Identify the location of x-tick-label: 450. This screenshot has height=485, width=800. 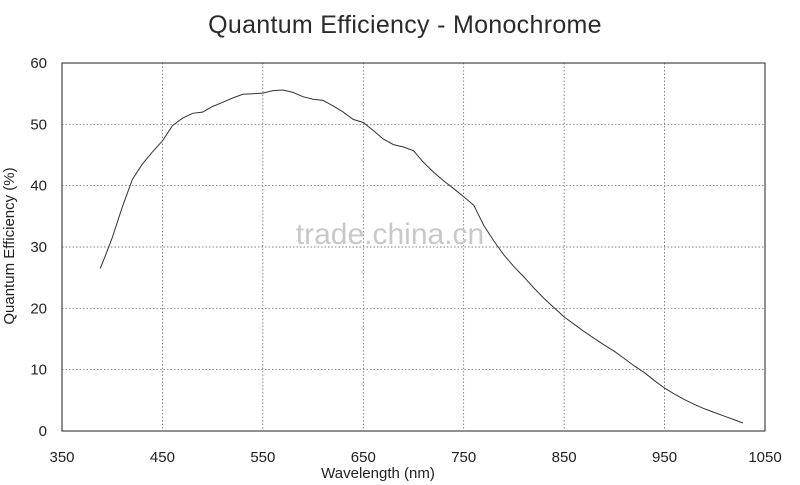
(162, 457).